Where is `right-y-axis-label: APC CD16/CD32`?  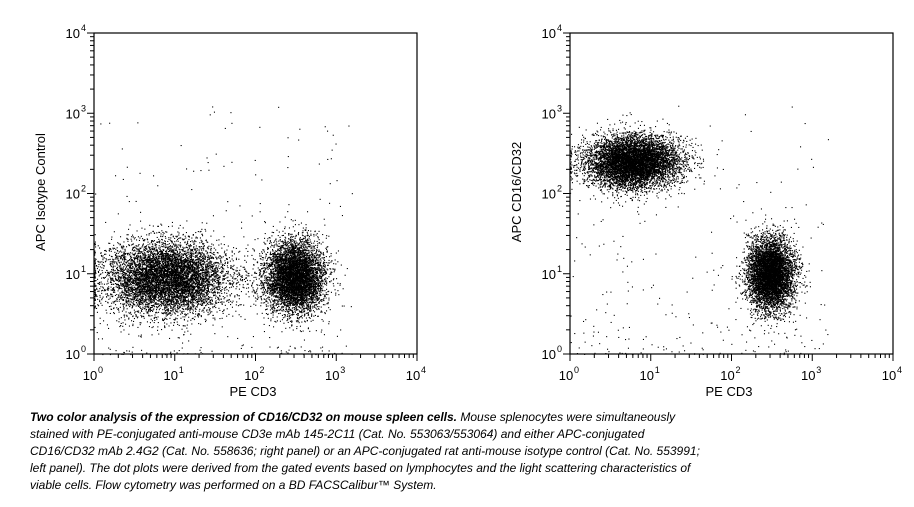
right-y-axis-label: APC CD16/CD32 is located at coordinates (516, 192).